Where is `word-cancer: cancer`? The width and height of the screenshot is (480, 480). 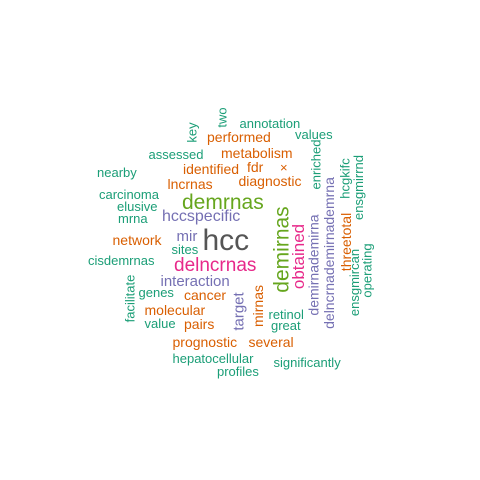 word-cancer: cancer is located at coordinates (205, 295).